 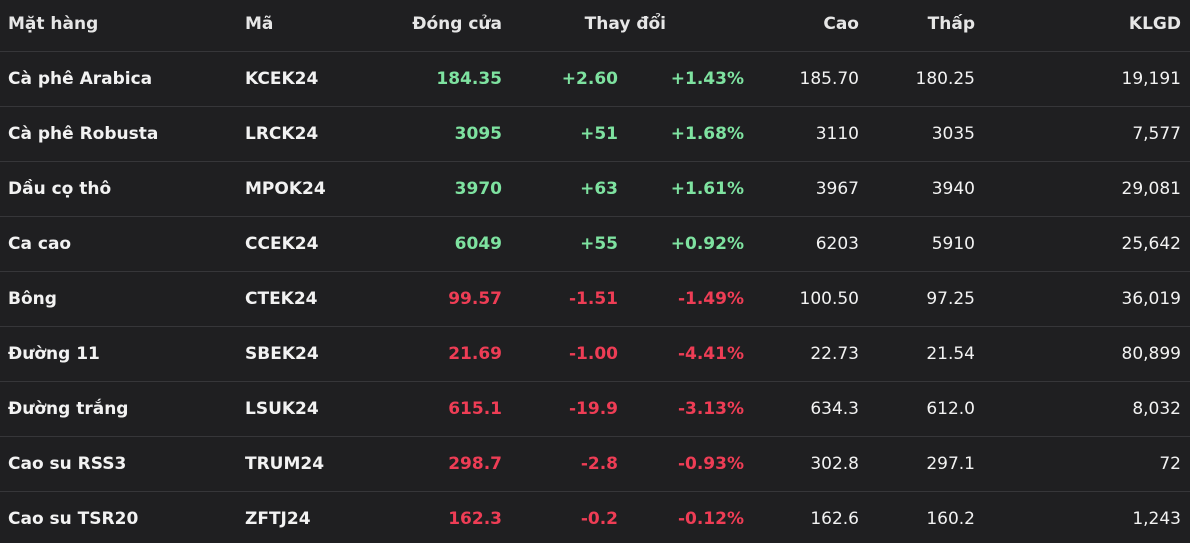 What do you see at coordinates (1156, 519) in the screenshot?
I see `volume-cell: 1,243` at bounding box center [1156, 519].